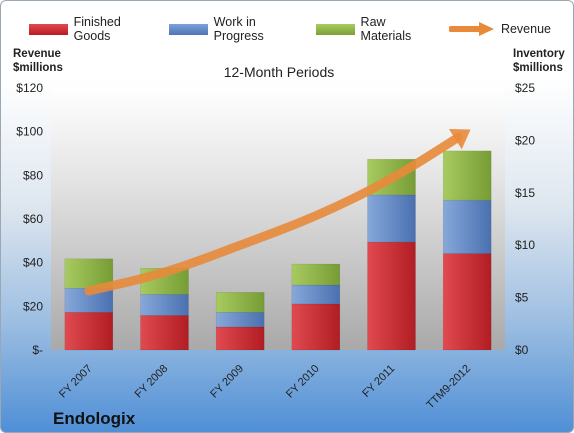 This screenshot has height=433, width=574. Describe the element at coordinates (227, 382) in the screenshot. I see `x-tick-label: FY 2009` at that location.